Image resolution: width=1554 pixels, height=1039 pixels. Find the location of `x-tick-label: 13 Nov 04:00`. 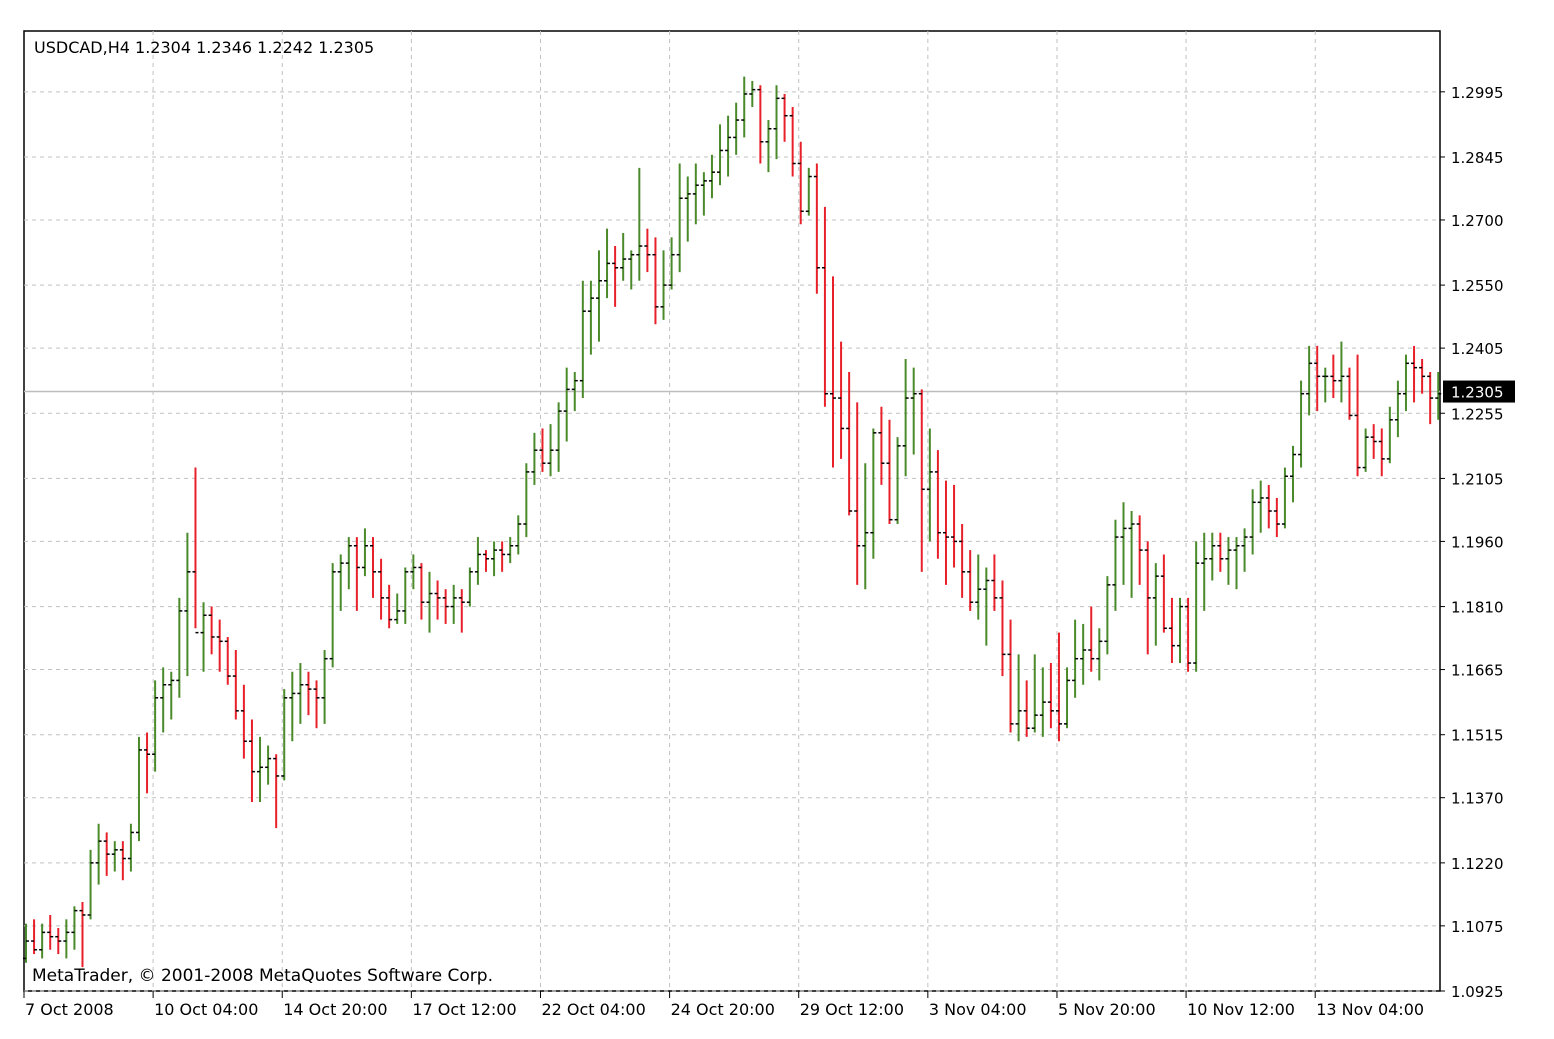

x-tick-label: 13 Nov 04:00 is located at coordinates (1370, 1009).